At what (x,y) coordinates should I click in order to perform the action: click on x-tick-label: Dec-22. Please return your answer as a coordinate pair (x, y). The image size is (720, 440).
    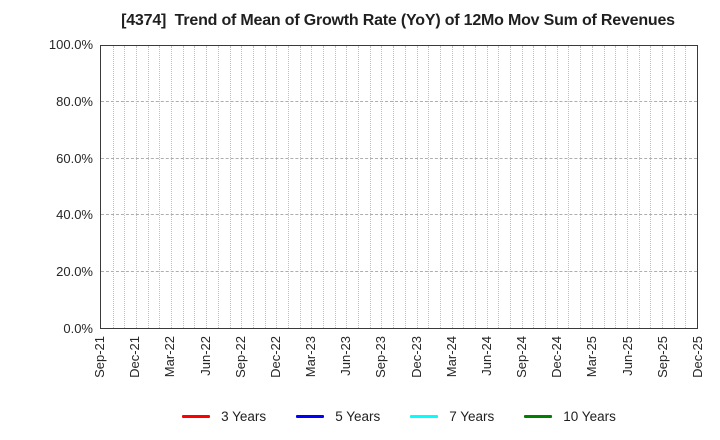
    Looking at the image, I should click on (275, 357).